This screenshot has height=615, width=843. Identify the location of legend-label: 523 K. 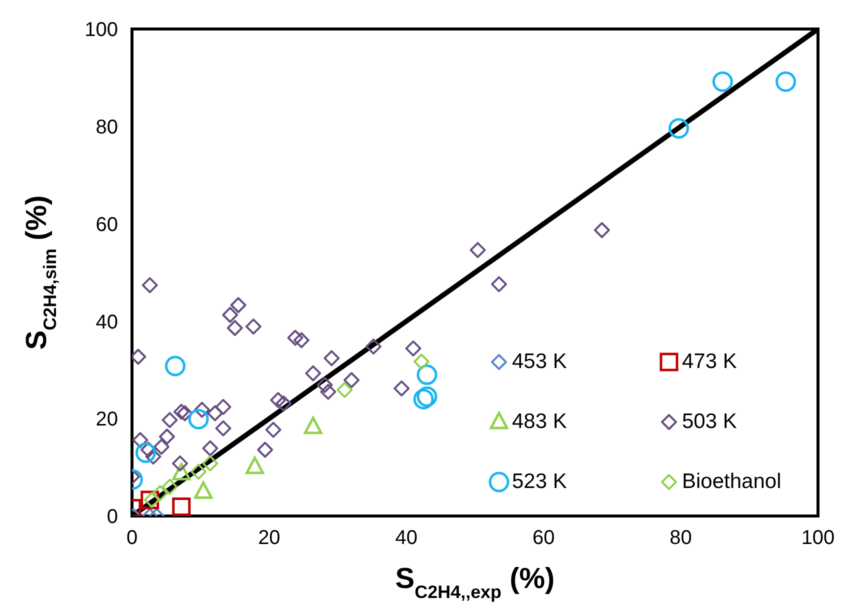
(539, 482).